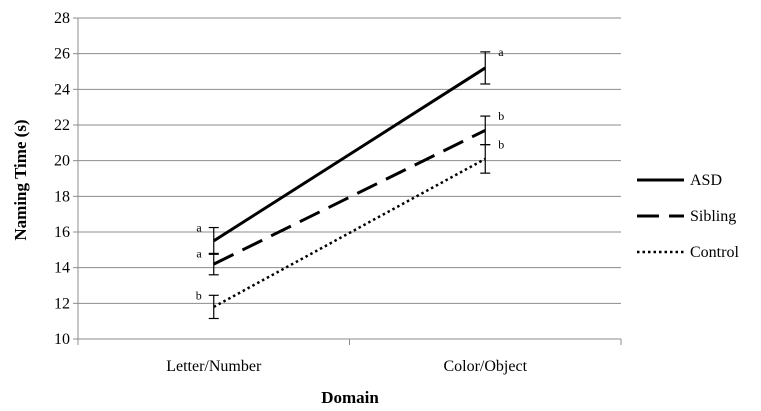 Image resolution: width=761 pixels, height=411 pixels. I want to click on legend: ASD Sibling Control, so click(688, 216).